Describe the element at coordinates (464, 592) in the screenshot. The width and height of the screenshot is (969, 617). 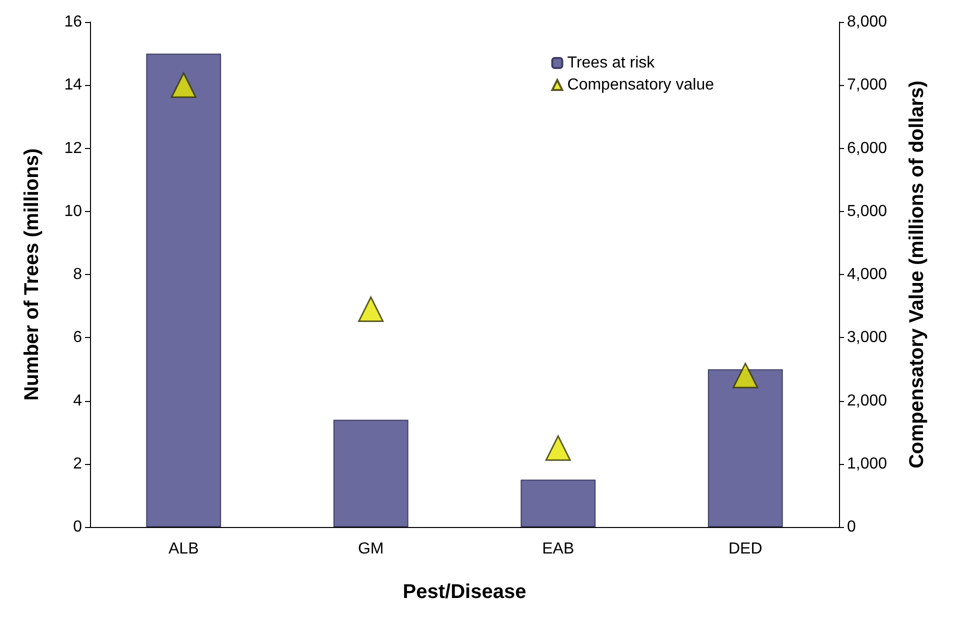
I see `x-axis-title: Pest/Disease` at that location.